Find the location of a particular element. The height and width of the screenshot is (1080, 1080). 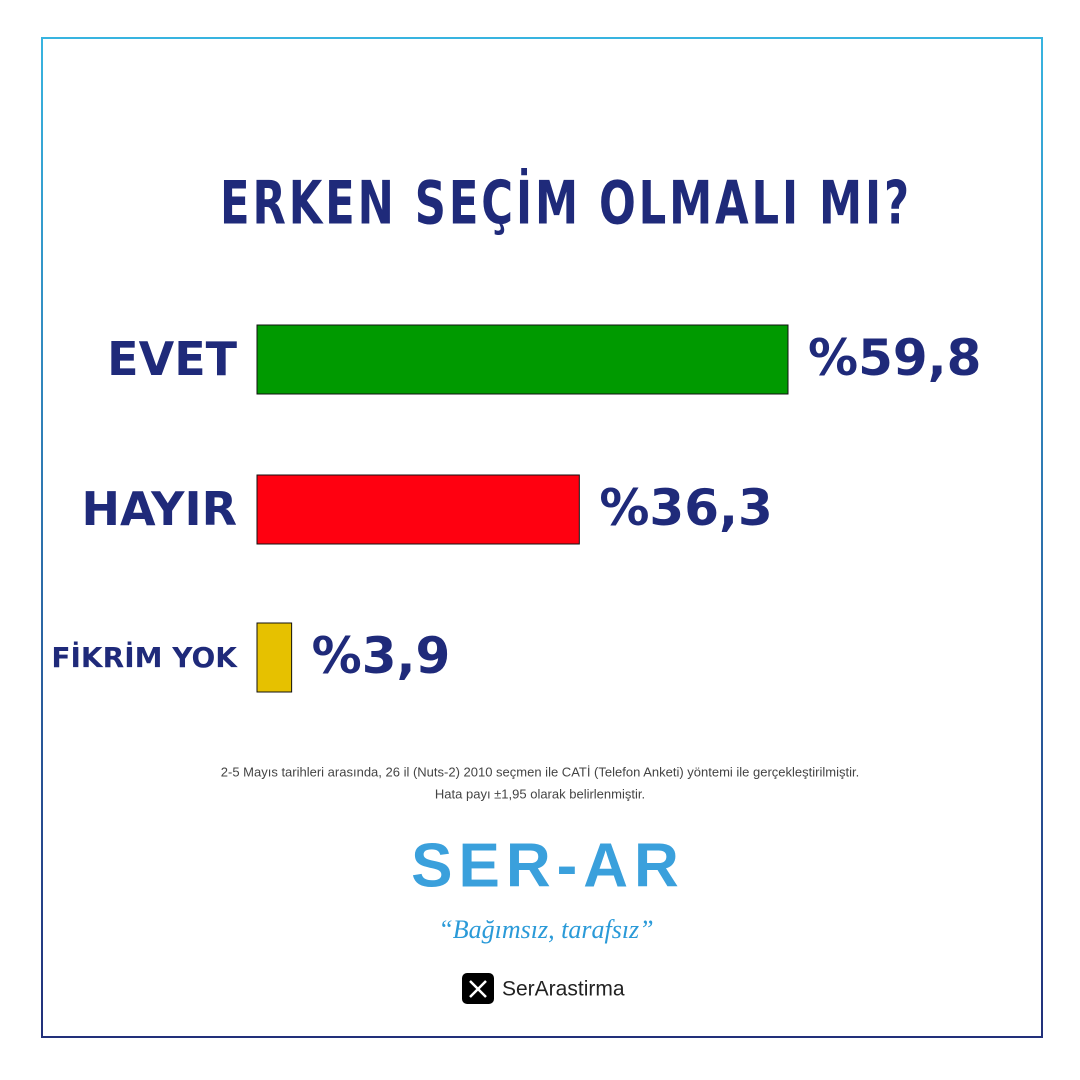

category-label-box: EVET is located at coordinates (172, 359).